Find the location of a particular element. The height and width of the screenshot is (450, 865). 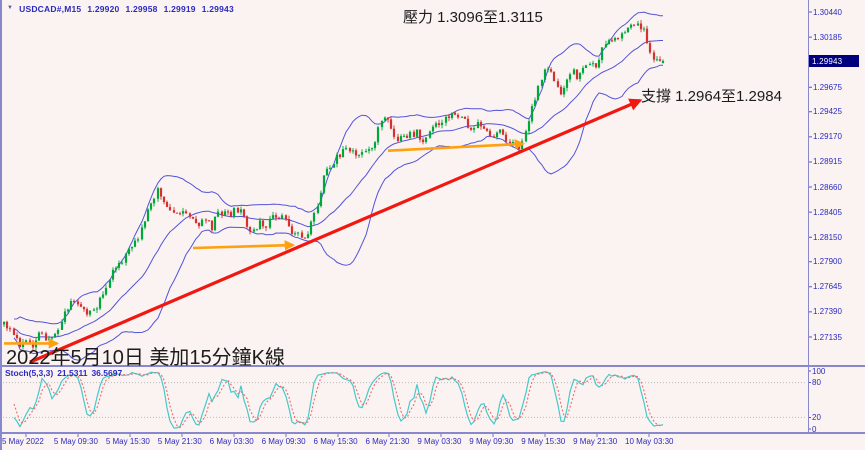

stoch-panel-layer is located at coordinates (405, 400).